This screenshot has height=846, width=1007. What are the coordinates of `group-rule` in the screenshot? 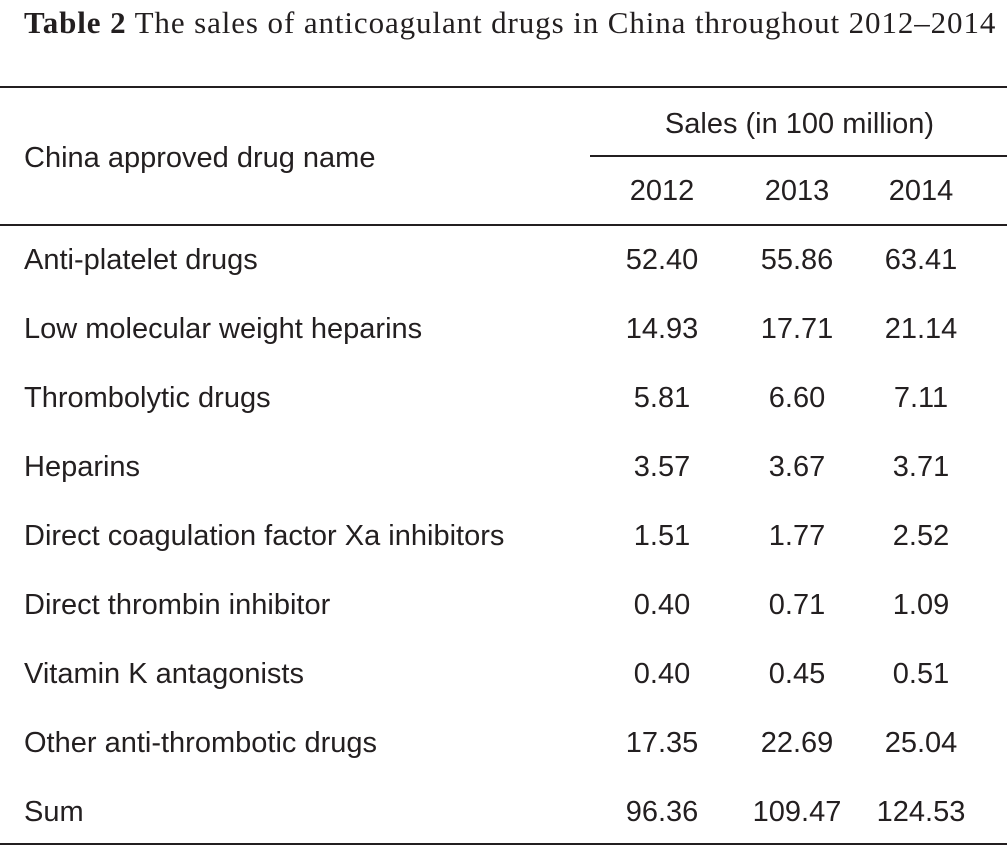 It's located at (798, 156).